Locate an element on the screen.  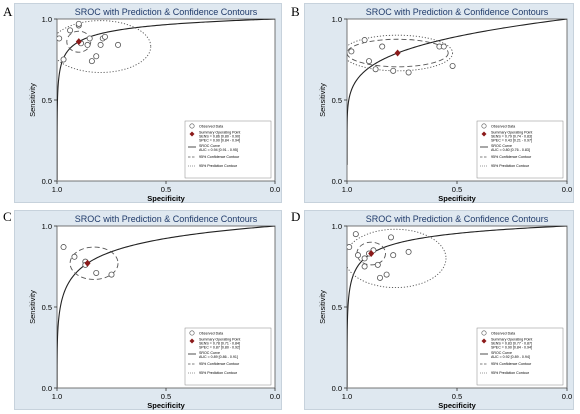
legend-auc-value: AUC = 0.80 [0.76 - 0.83] is located at coordinates (510, 150).